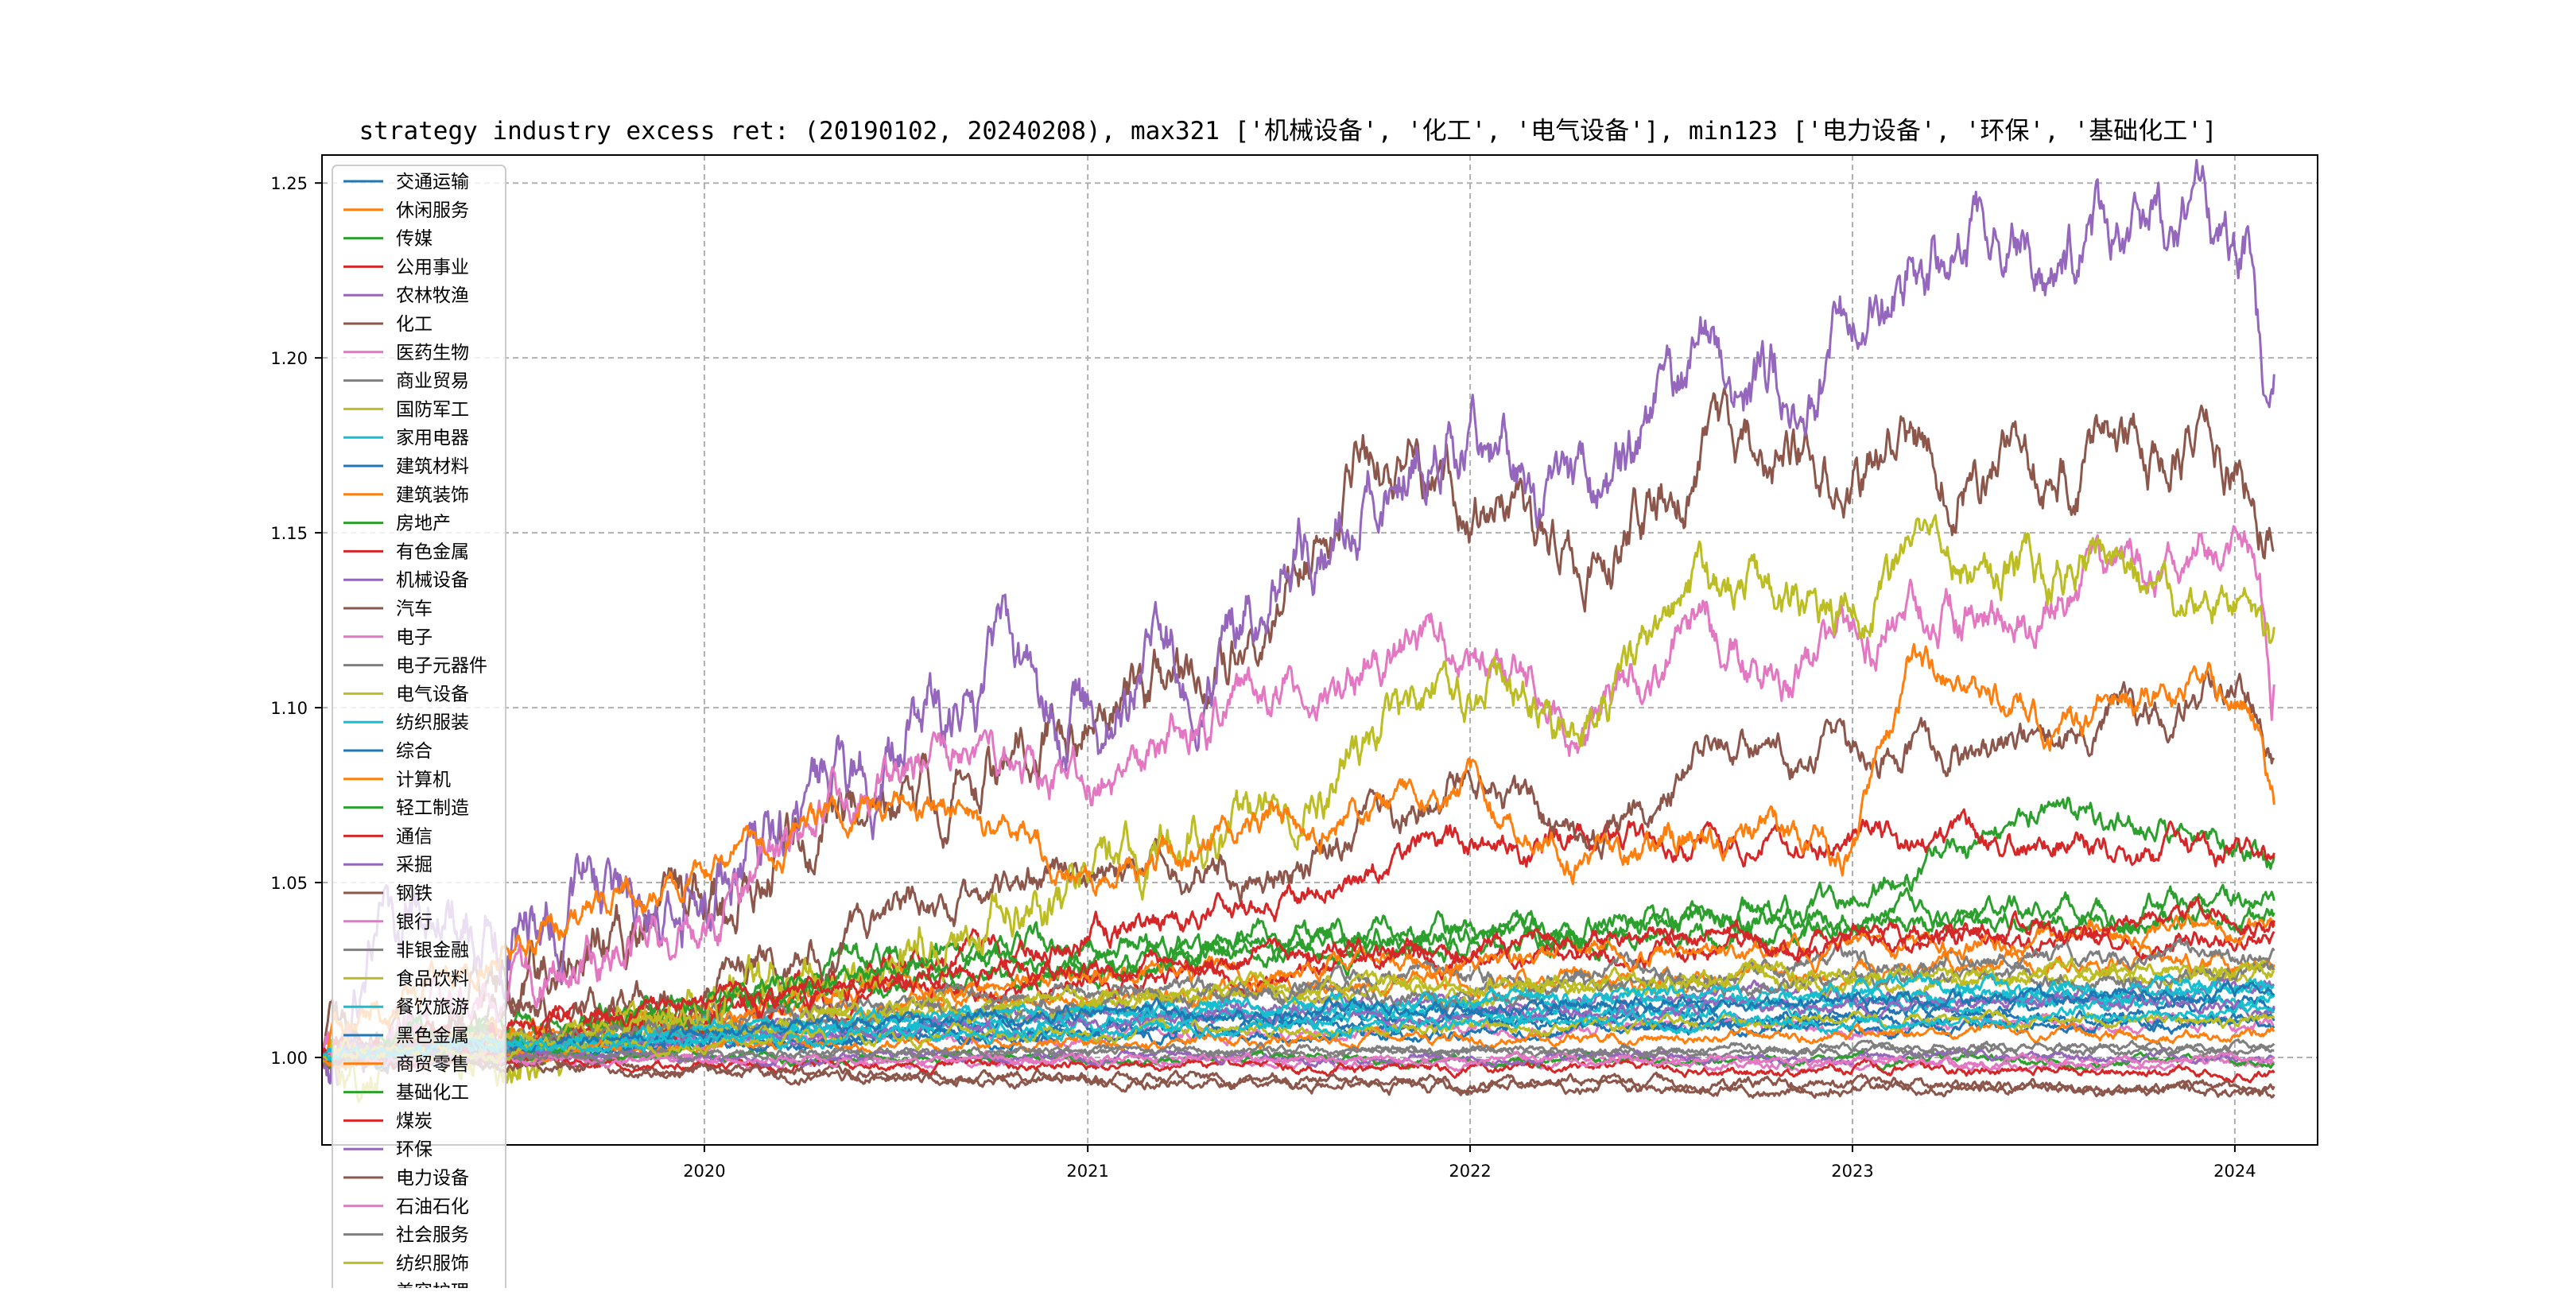 The image size is (2576, 1292). Describe the element at coordinates (433, 1285) in the screenshot. I see `legend-label: 美容护理` at that location.